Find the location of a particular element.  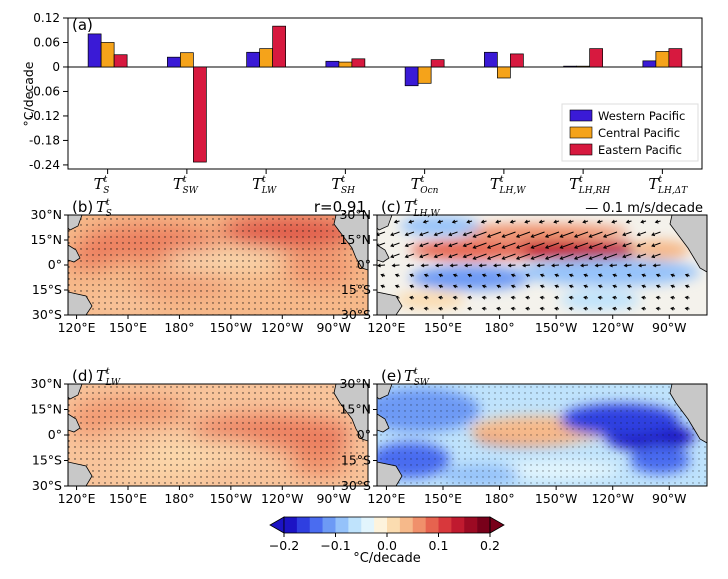

legend-label-western: Western Pacific is located at coordinates (641, 116).